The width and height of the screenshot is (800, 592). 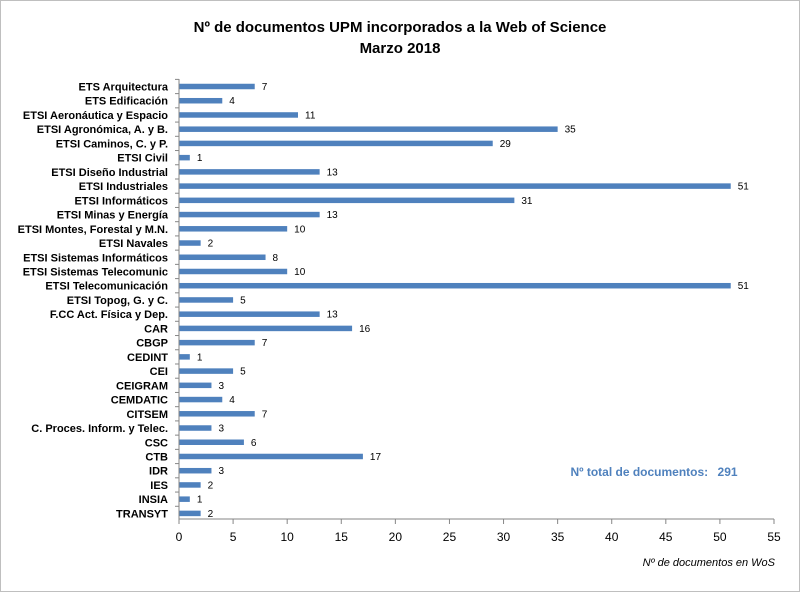 I want to click on value-label-4: 29, so click(x=506, y=144).